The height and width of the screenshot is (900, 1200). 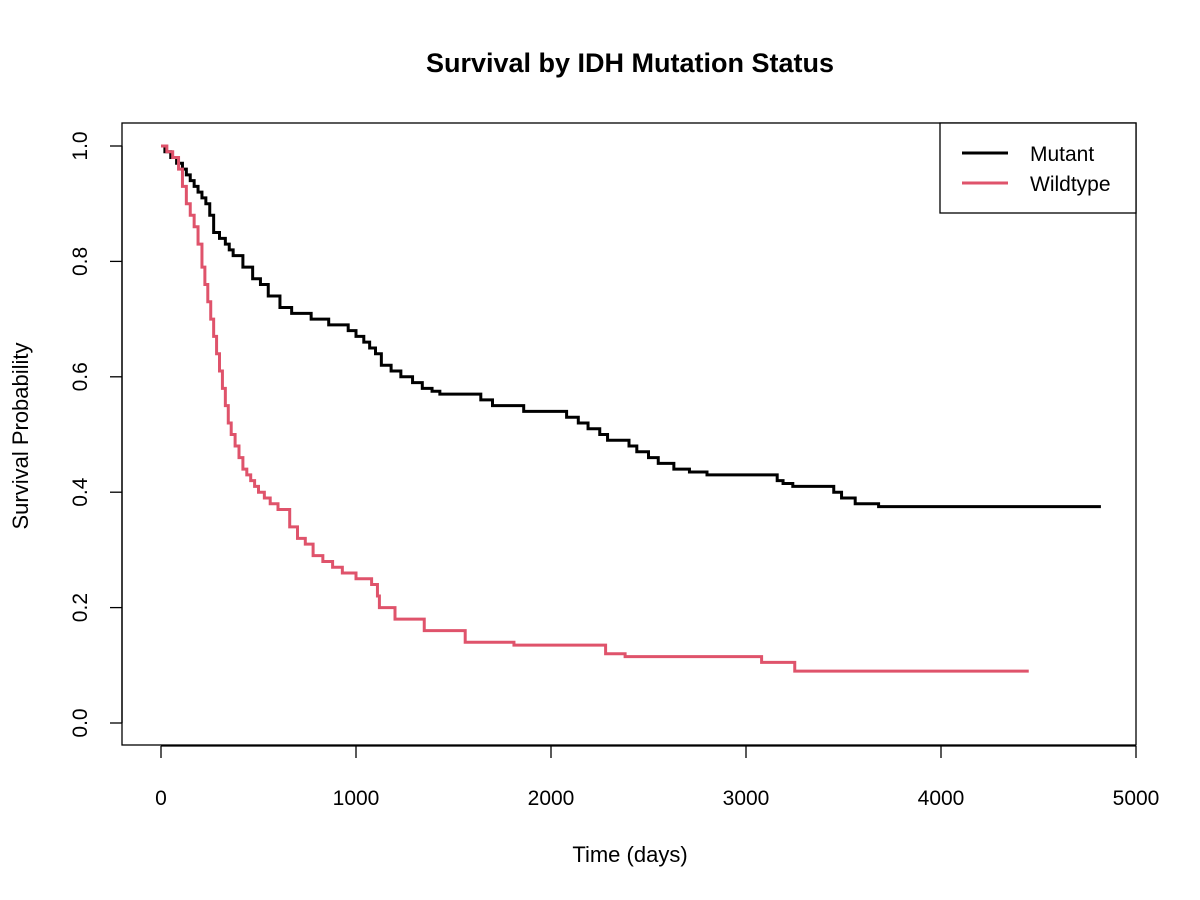 What do you see at coordinates (630, 63) in the screenshot?
I see `chart-title: Survival by IDH Mutation Status` at bounding box center [630, 63].